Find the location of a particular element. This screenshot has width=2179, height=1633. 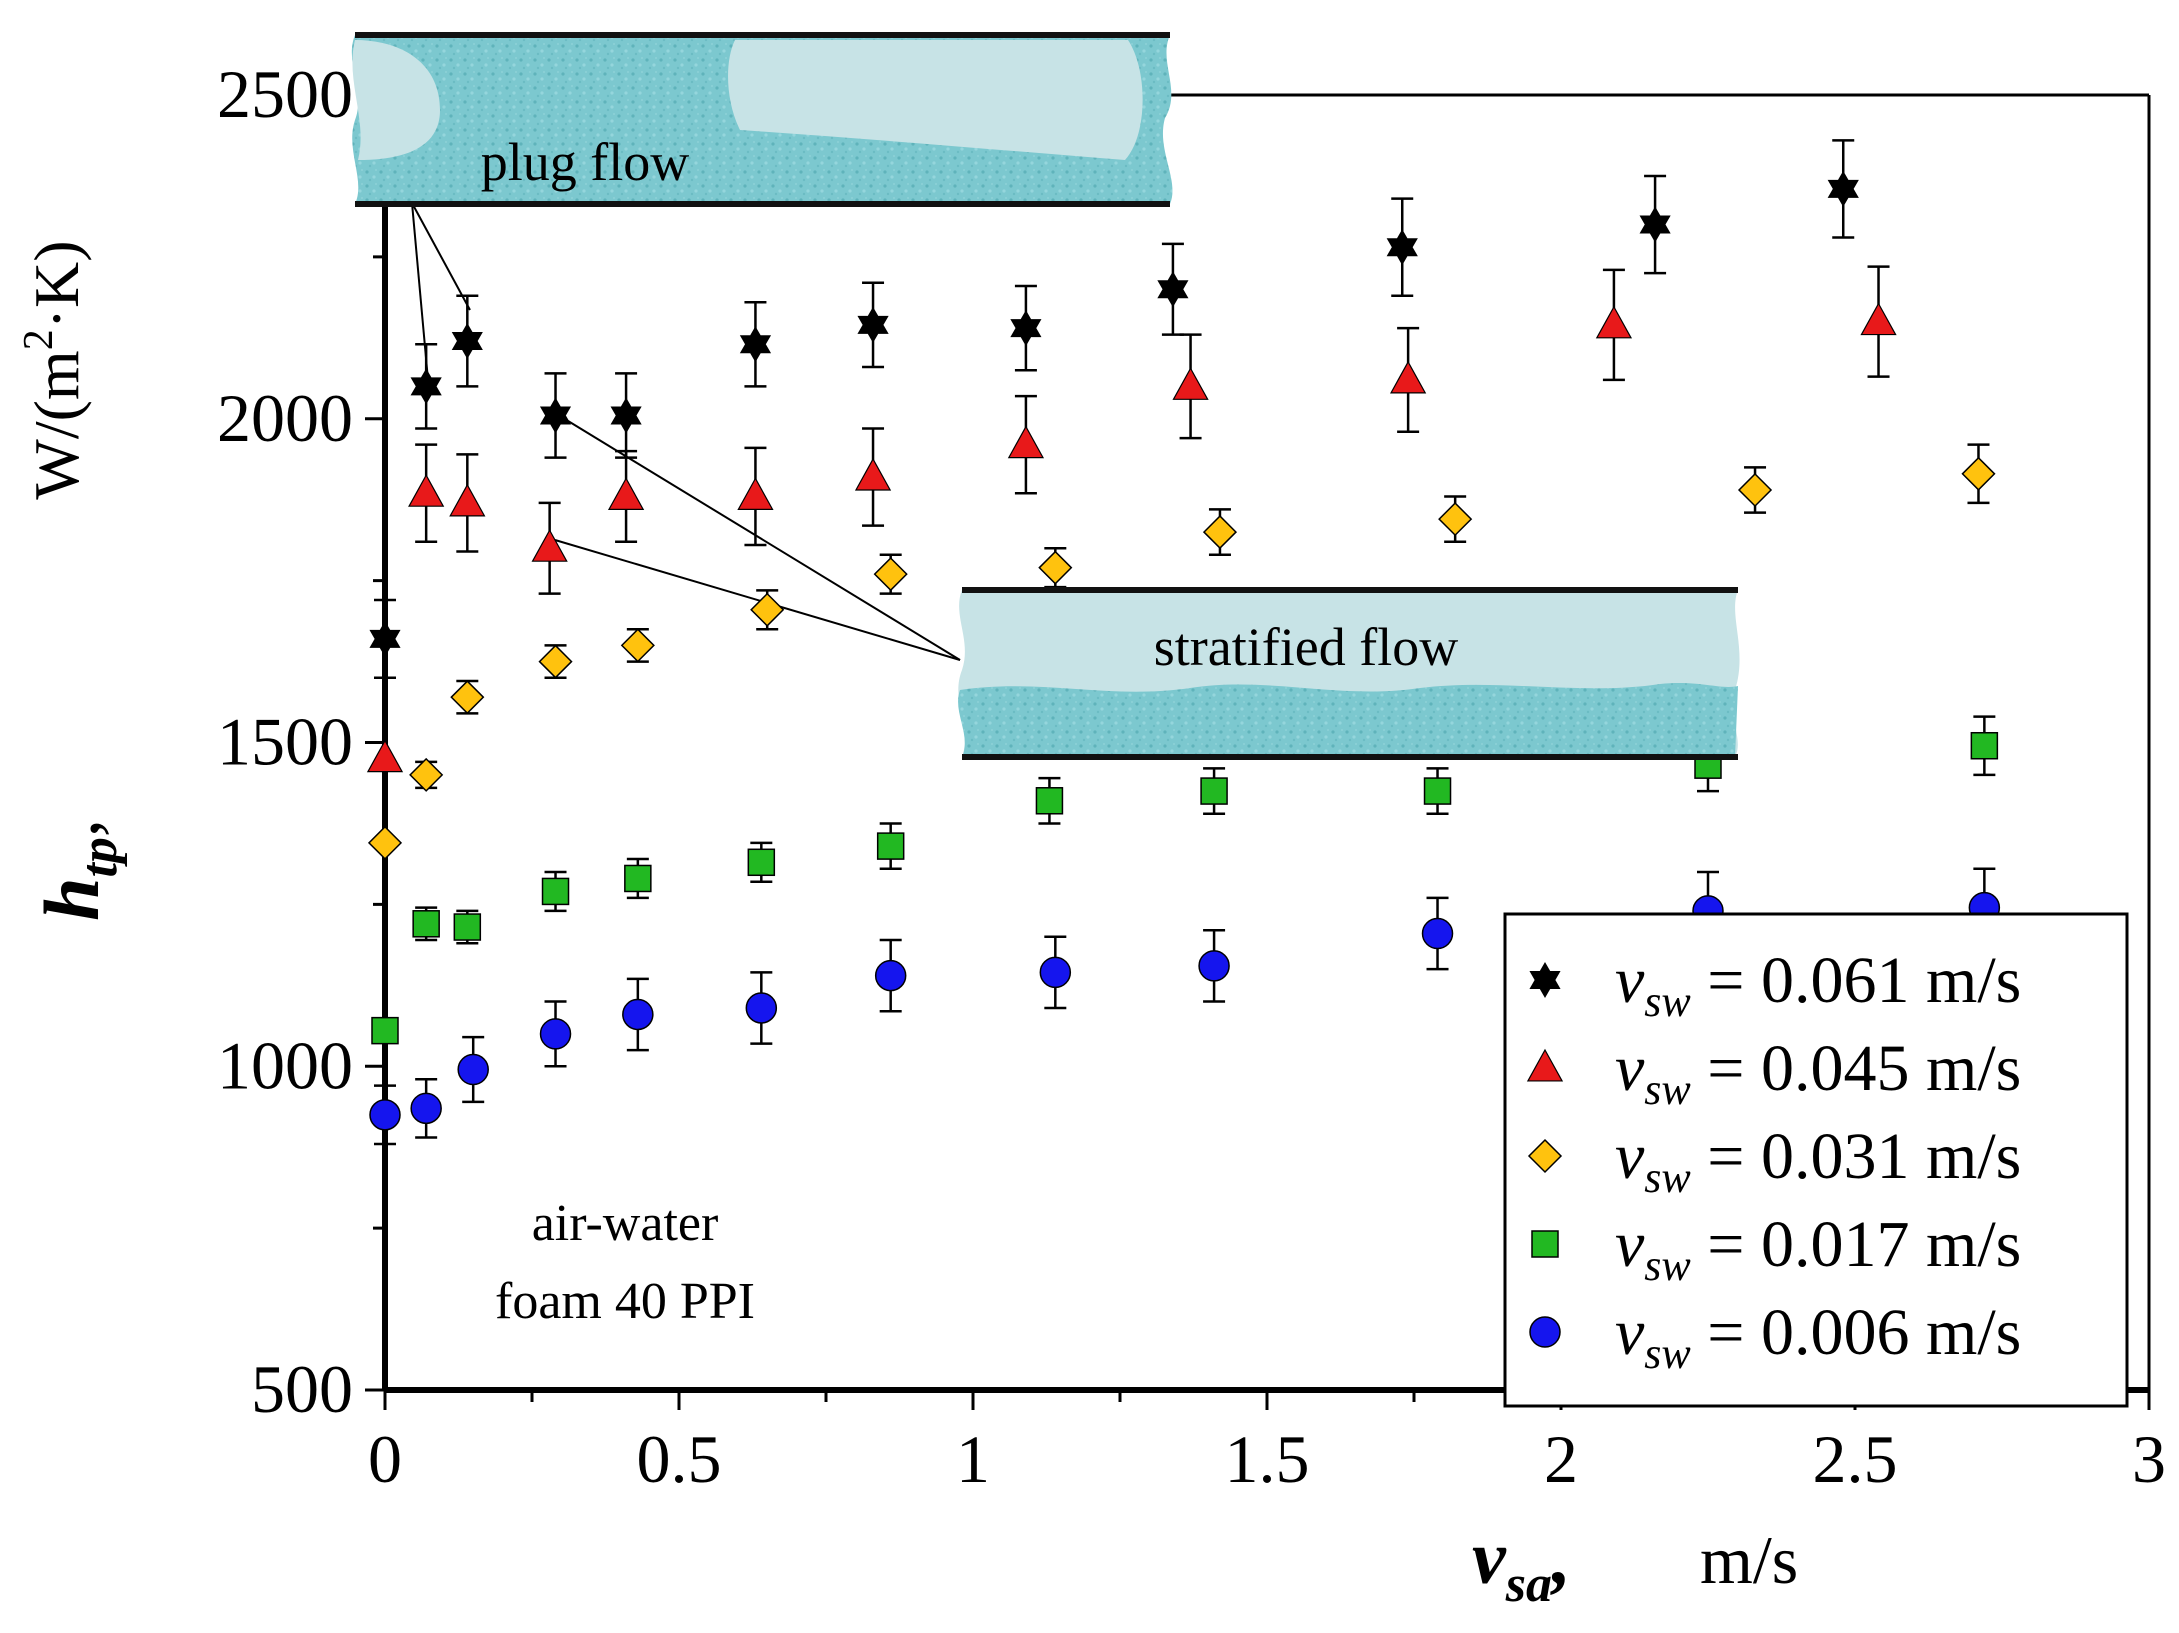

y-axis-unit: W/(m2·K) is located at coordinates (54, 369).